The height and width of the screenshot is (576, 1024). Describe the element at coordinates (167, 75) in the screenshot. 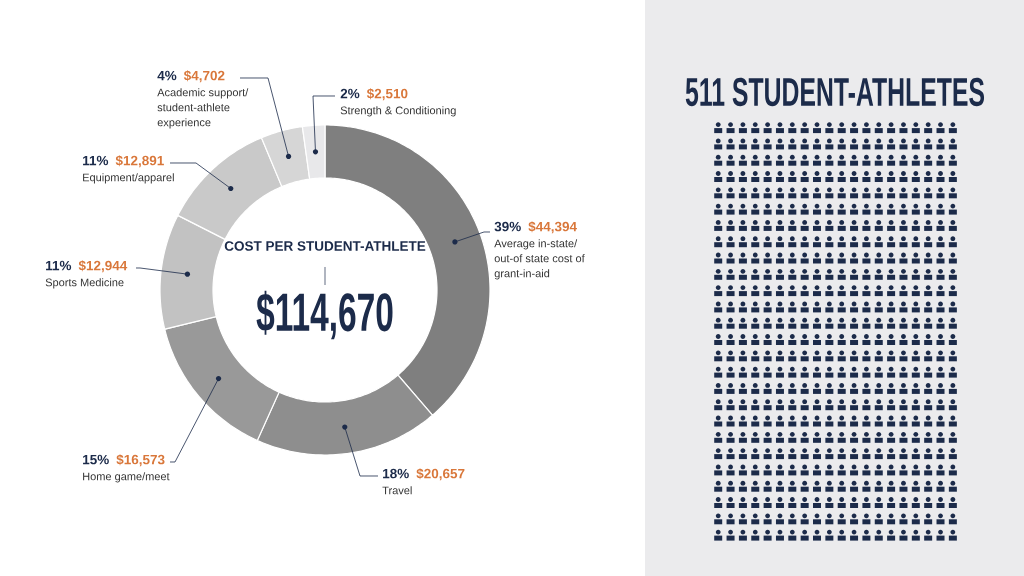

I see `text: 4%` at that location.